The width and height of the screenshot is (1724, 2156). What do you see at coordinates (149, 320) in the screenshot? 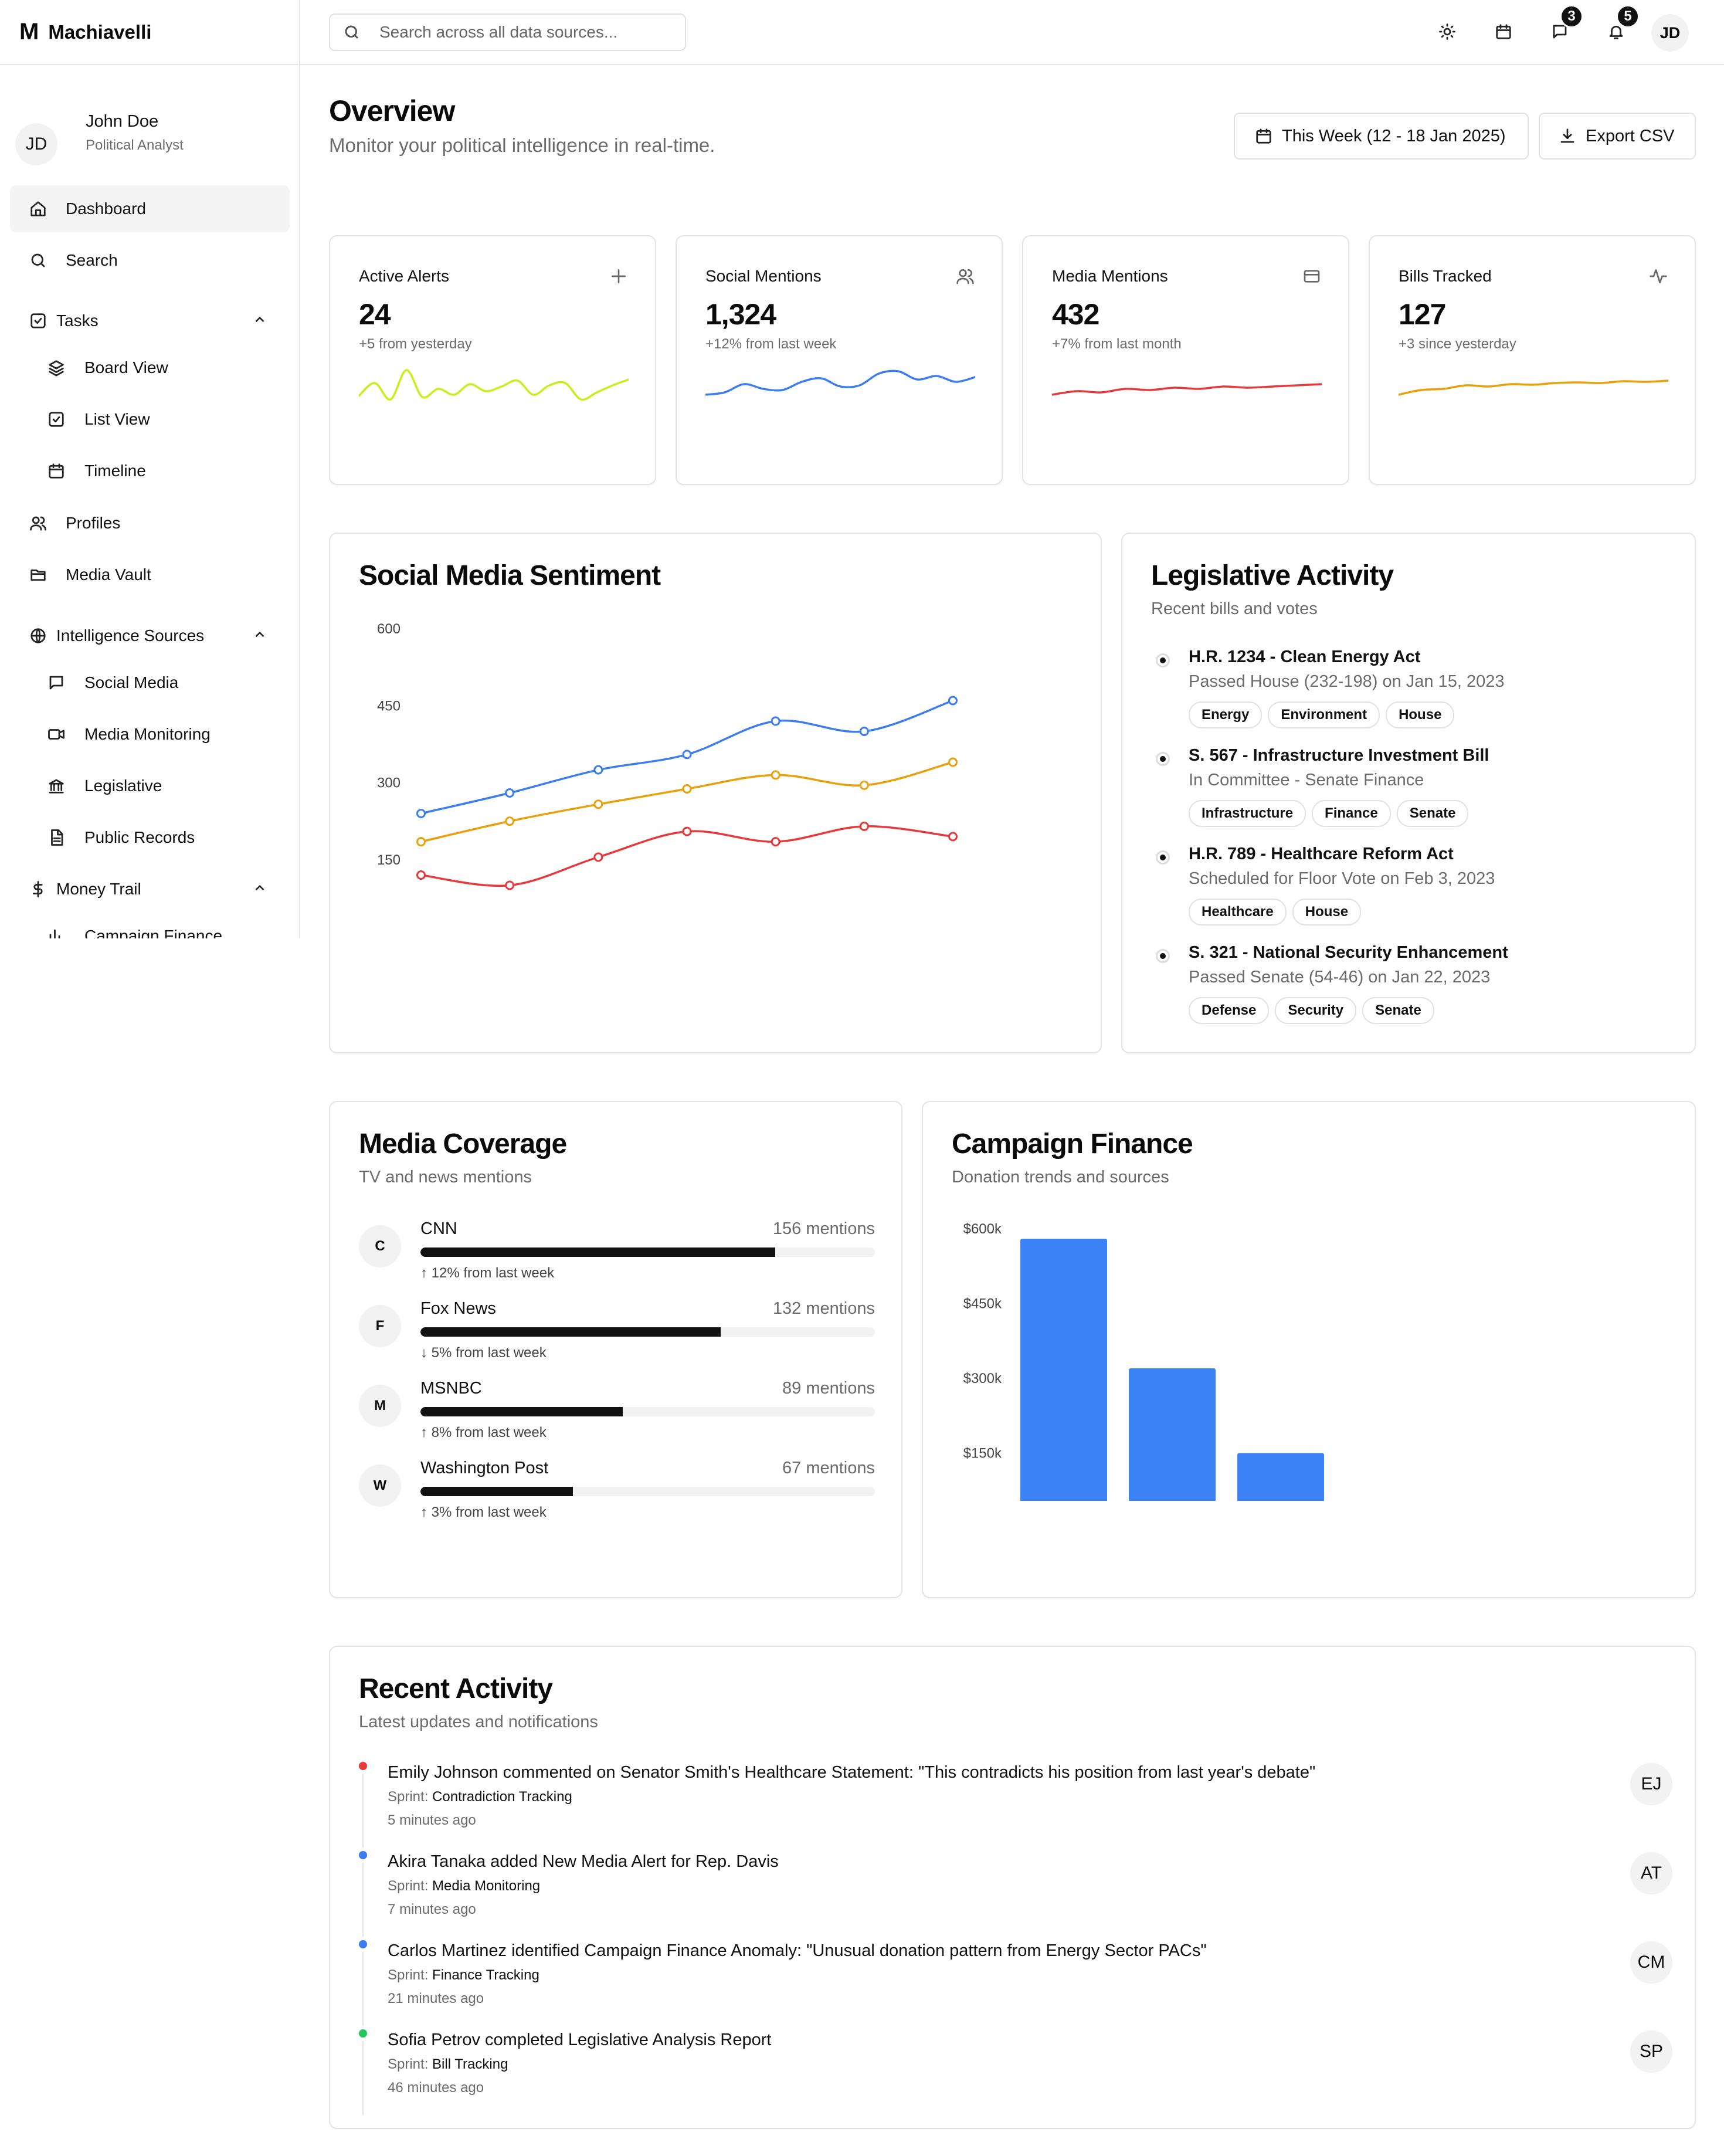
I see `sidebar-item-tasks: Tasks` at bounding box center [149, 320].